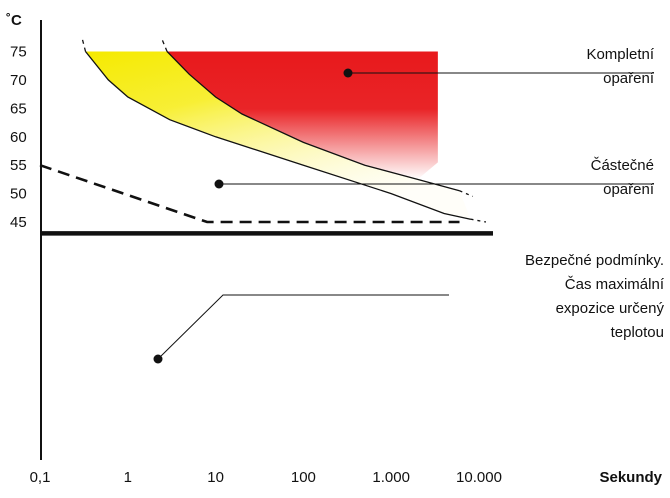 This screenshot has height=498, width=670. I want to click on partial-scald-extension, so click(84, 44).